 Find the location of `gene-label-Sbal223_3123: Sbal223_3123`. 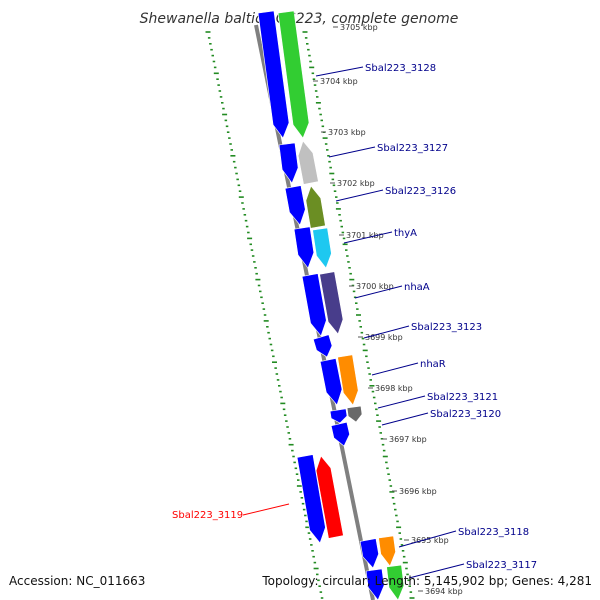

gene-label-Sbal223_3123: Sbal223_3123 is located at coordinates (446, 327).